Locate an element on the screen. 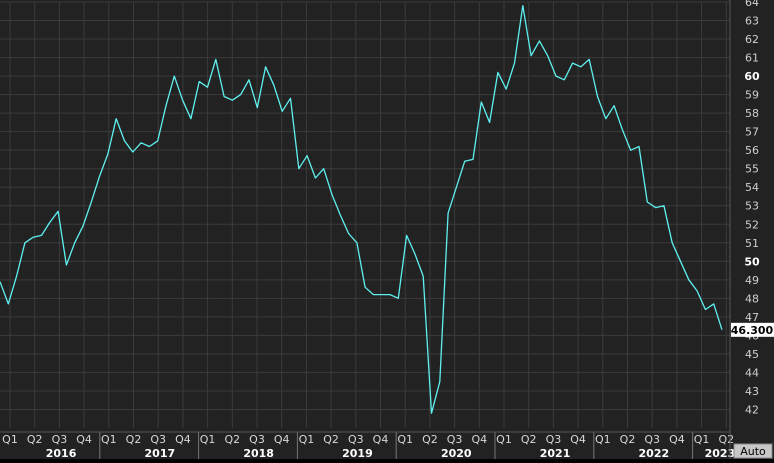 The width and height of the screenshot is (774, 463). auto-scale-button is located at coordinates (753, 451).